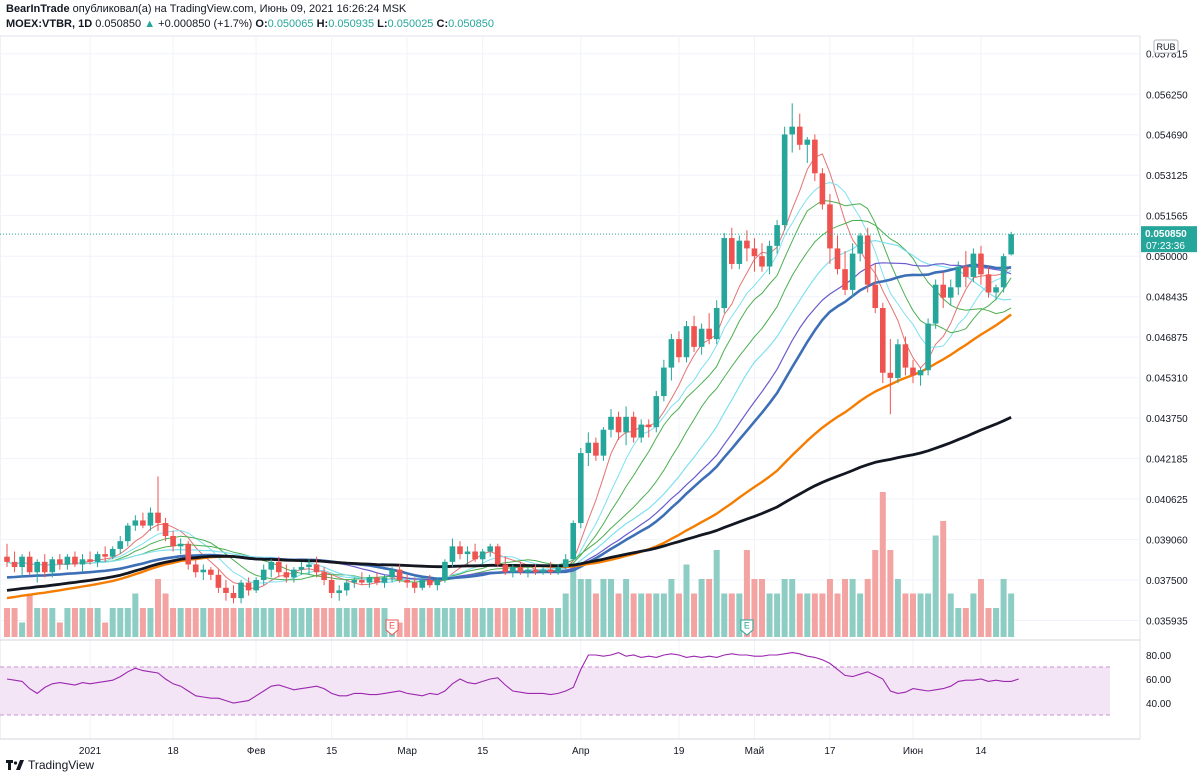 Image resolution: width=1200 pixels, height=779 pixels. What do you see at coordinates (747, 627) in the screenshot?
I see `earnings-marker: E` at bounding box center [747, 627].